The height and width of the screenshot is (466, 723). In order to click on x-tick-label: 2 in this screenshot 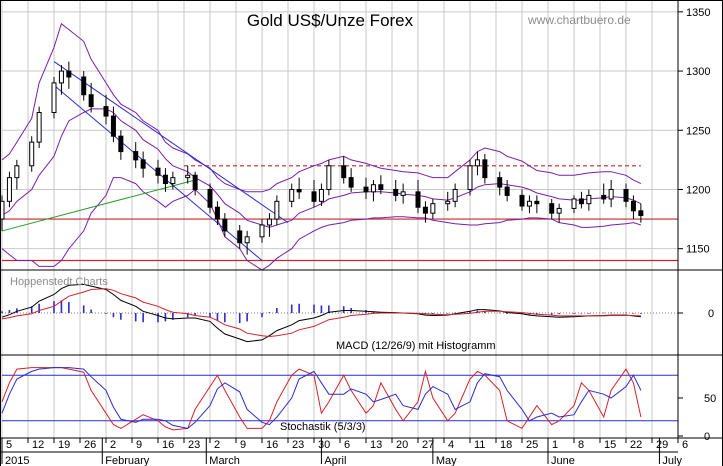, I will do `click(113, 445)`.